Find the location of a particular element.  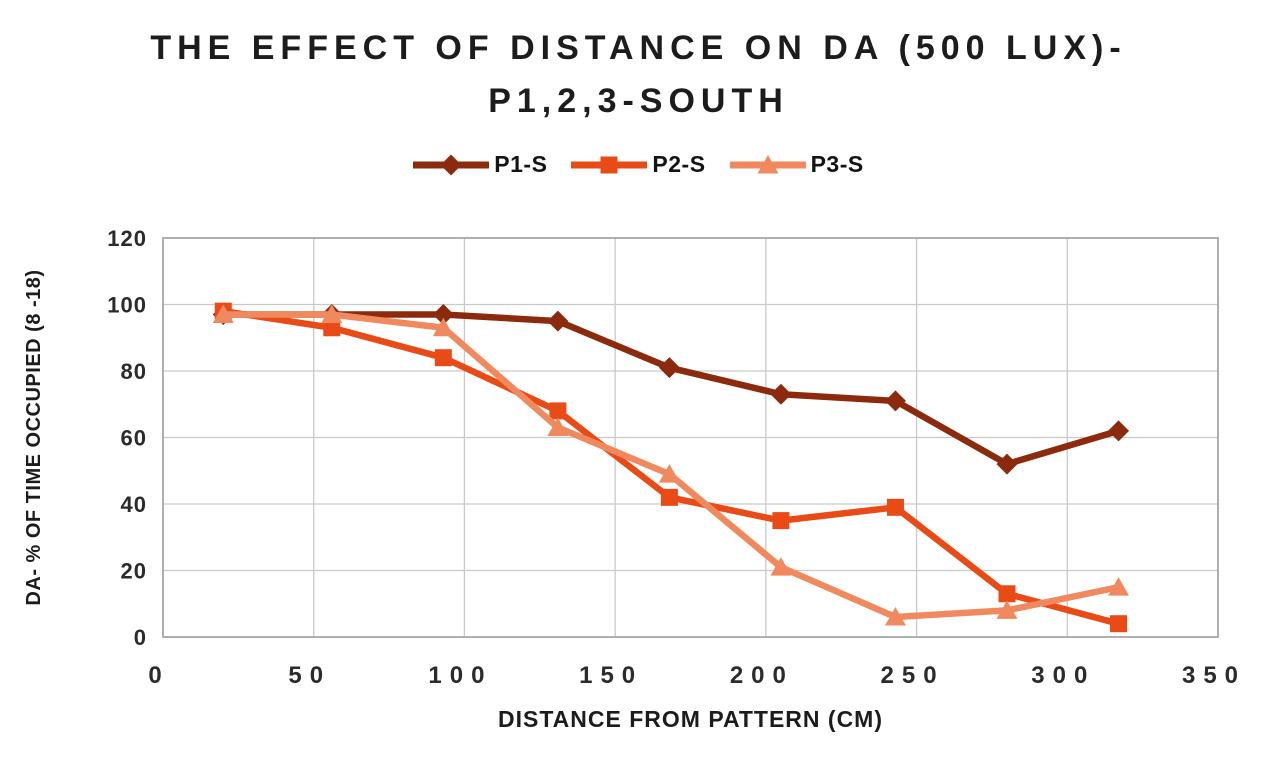

diamond-marker-icon is located at coordinates (451, 164).